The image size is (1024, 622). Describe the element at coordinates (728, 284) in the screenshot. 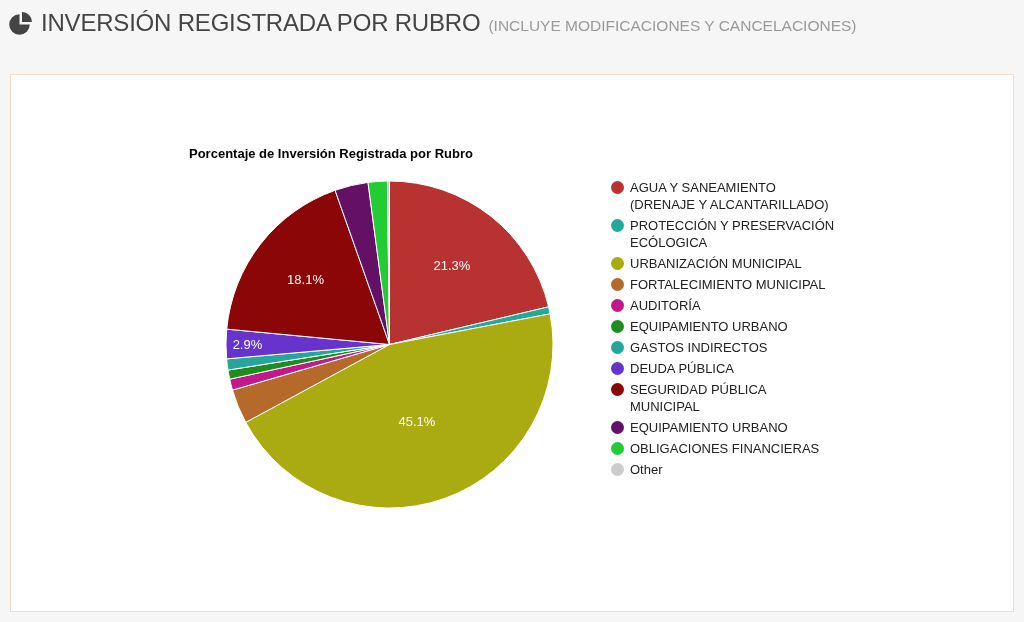

I see `legend-label: FORTALECIMIENTO MUNICIPAL` at that location.